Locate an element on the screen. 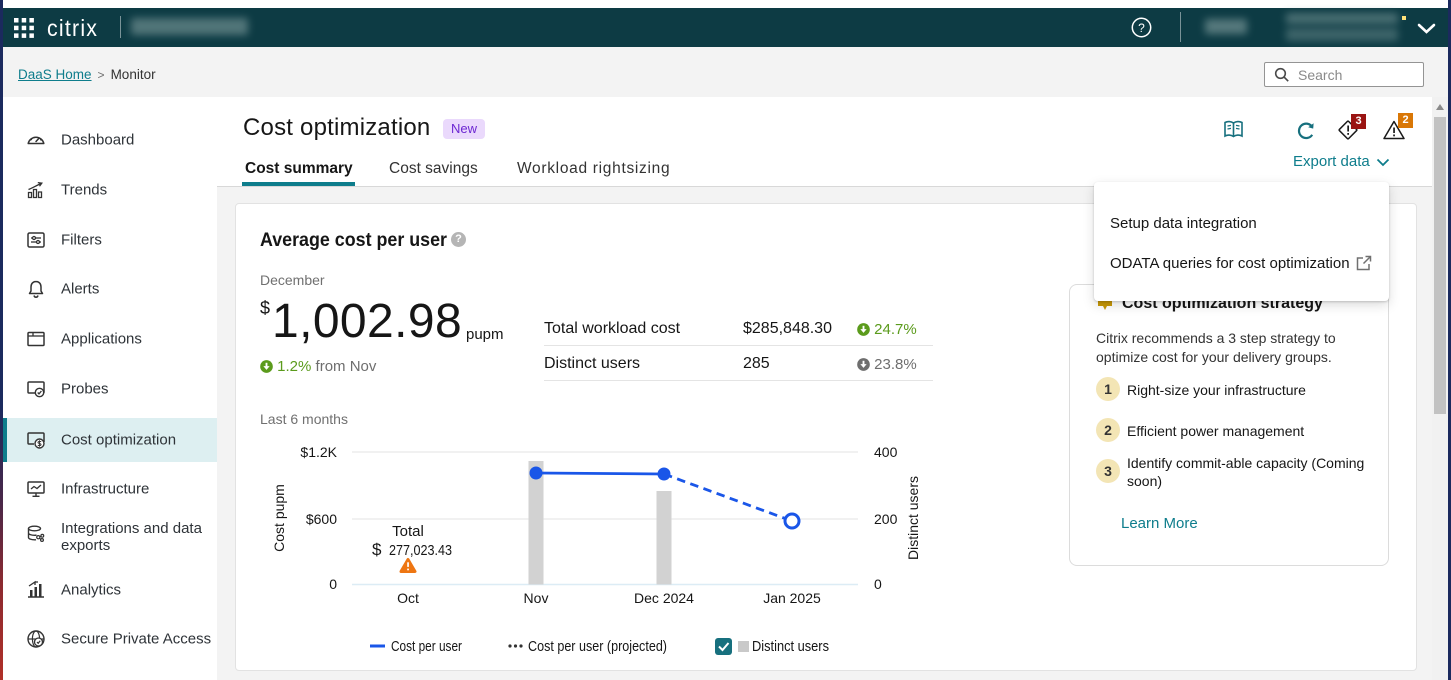 The width and height of the screenshot is (1451, 680). svg-text: Cost pupm is located at coordinates (279, 518).